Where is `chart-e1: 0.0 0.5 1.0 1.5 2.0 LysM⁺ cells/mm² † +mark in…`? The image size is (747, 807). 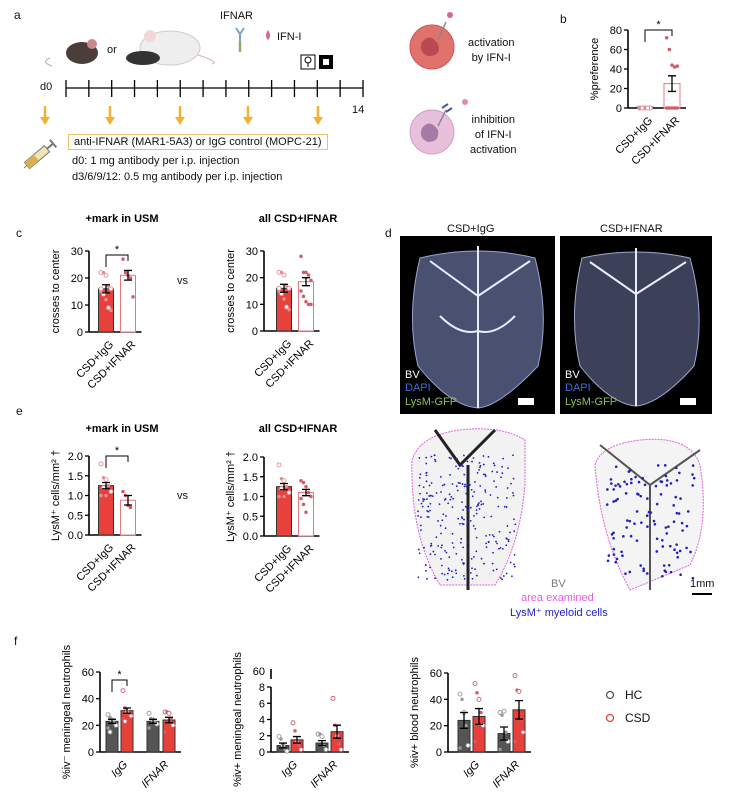
chart-e1: 0.0 0.5 1.0 1.5 2.0 LysM⁺ cells/mm² † +mark in… is located at coordinates (104, 509).